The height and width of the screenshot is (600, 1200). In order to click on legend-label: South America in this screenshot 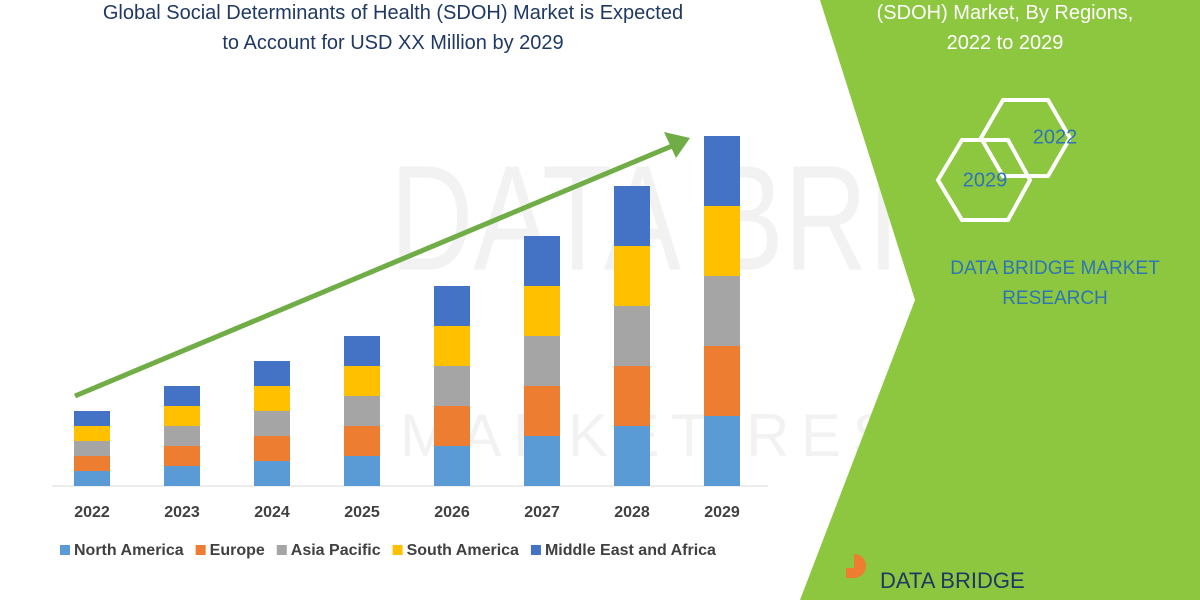, I will do `click(463, 550)`.